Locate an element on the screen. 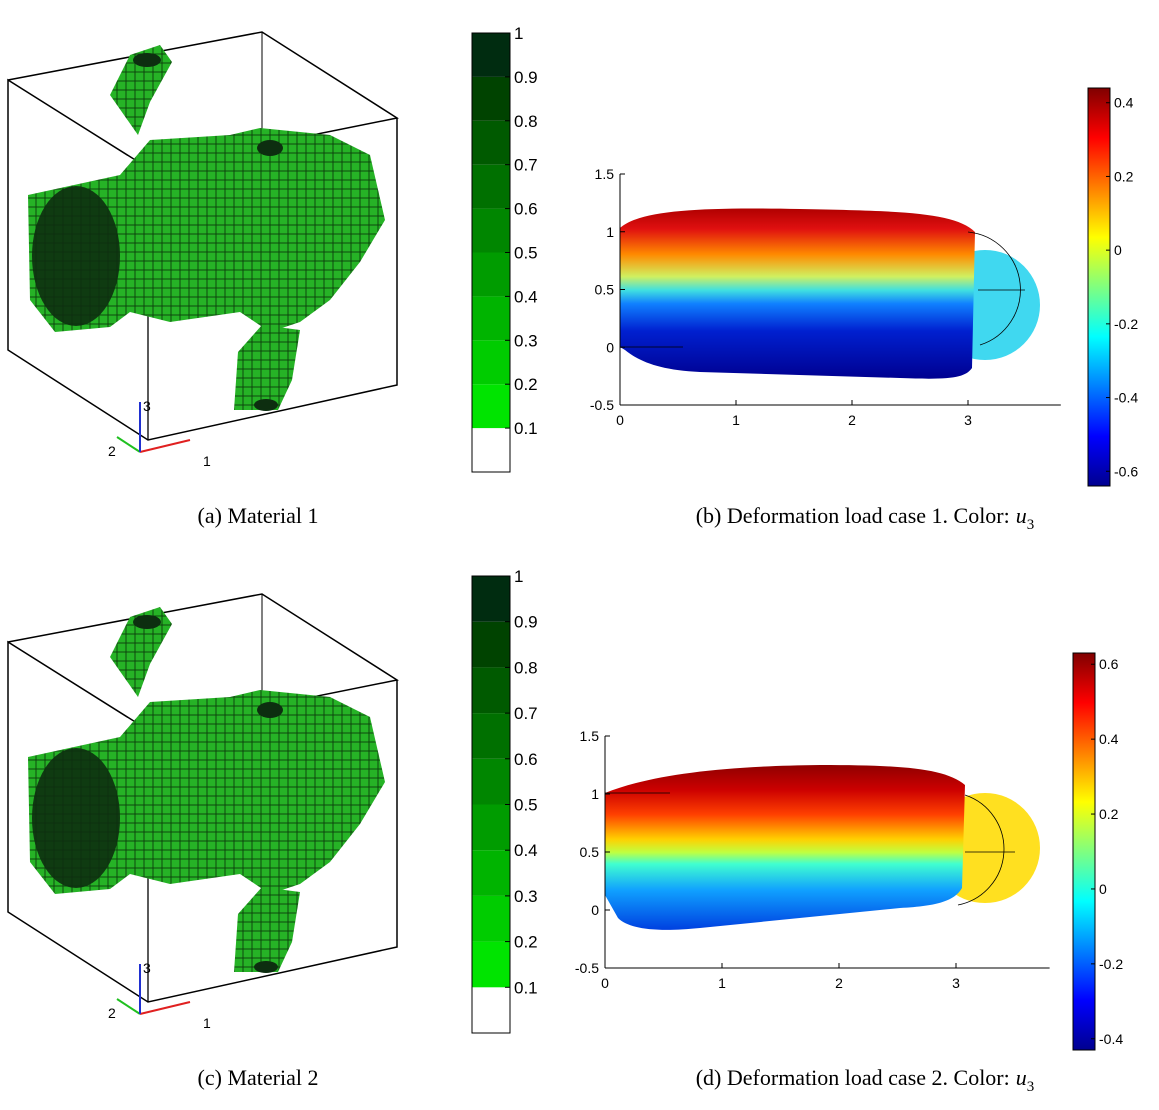 The width and height of the screenshot is (1159, 1110). caption-text: (a) Material 1 is located at coordinates (258, 515).